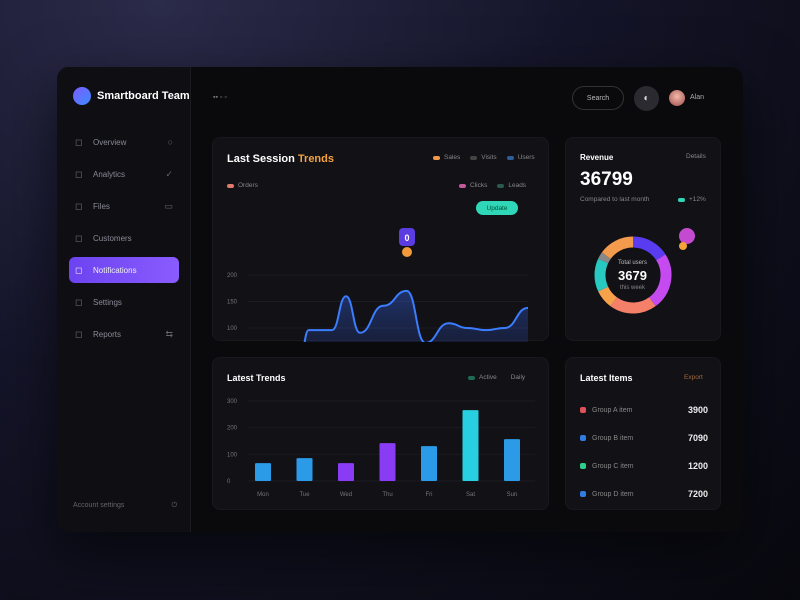 Image resolution: width=800 pixels, height=600 pixels. What do you see at coordinates (644, 494) in the screenshot?
I see `list-item: Group D item 7200` at bounding box center [644, 494].